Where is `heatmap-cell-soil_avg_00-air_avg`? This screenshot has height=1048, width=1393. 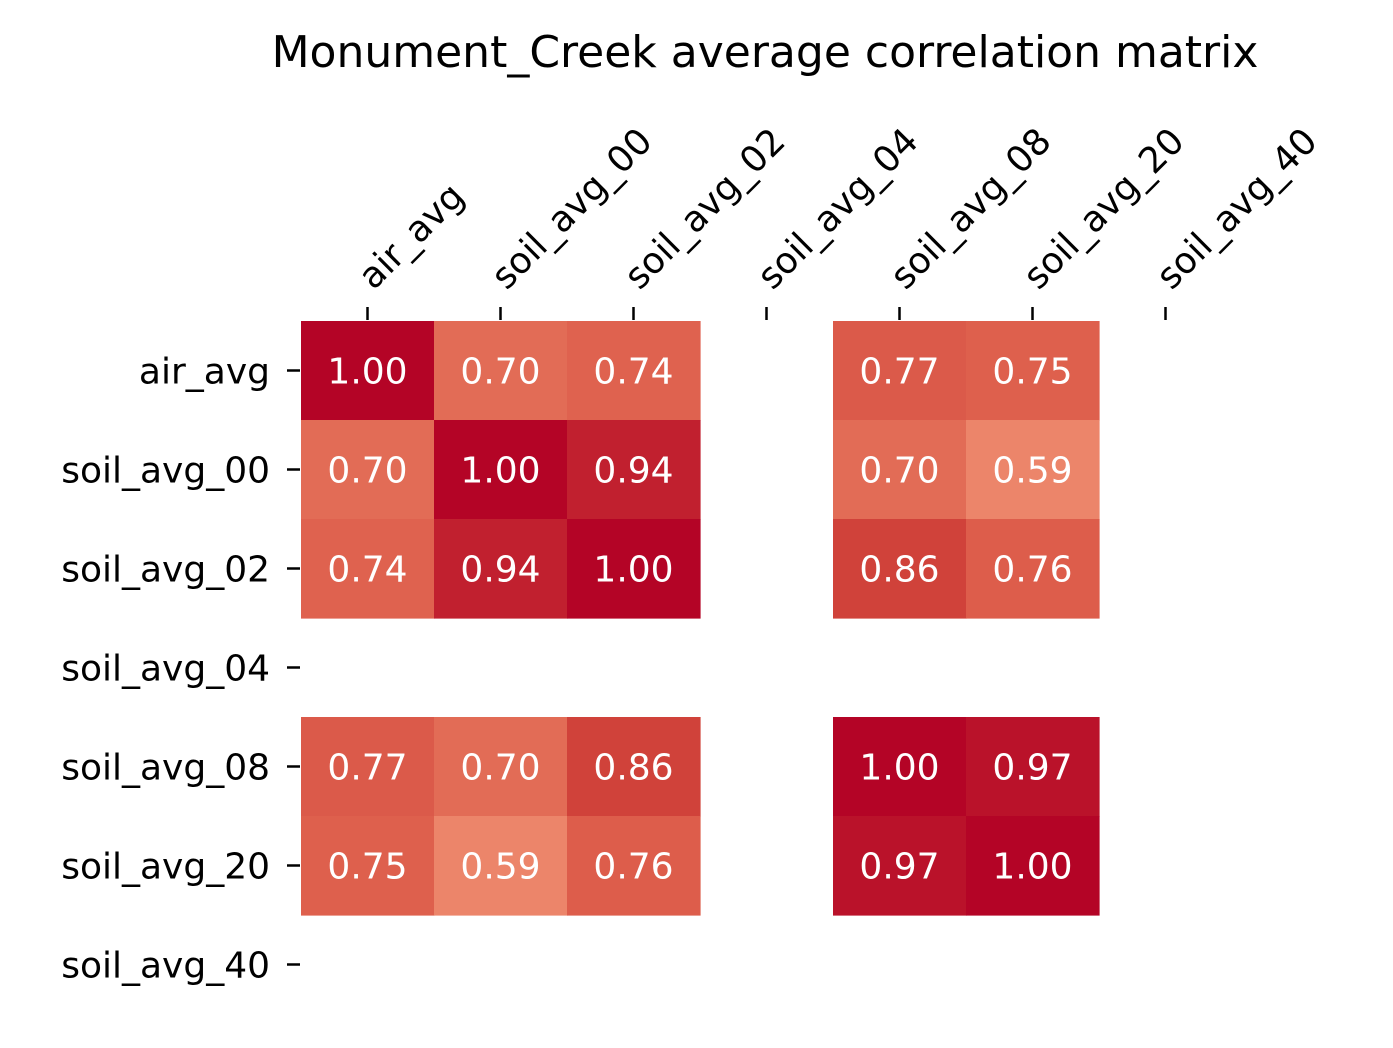 heatmap-cell-soil_avg_00-air_avg is located at coordinates (368, 470).